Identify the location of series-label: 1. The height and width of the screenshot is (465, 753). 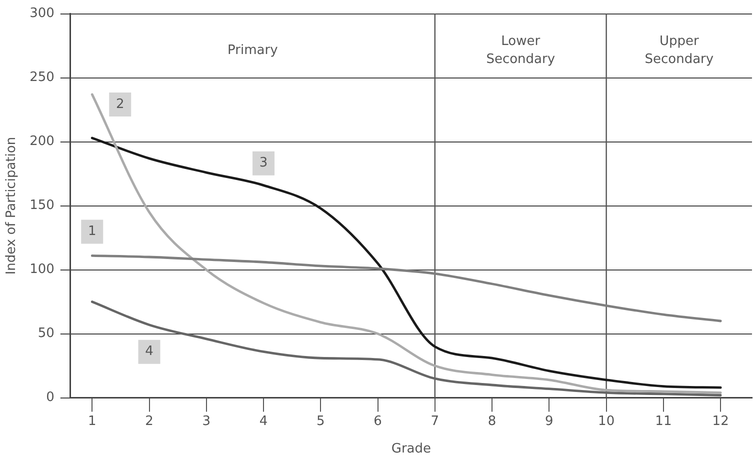
(92, 232).